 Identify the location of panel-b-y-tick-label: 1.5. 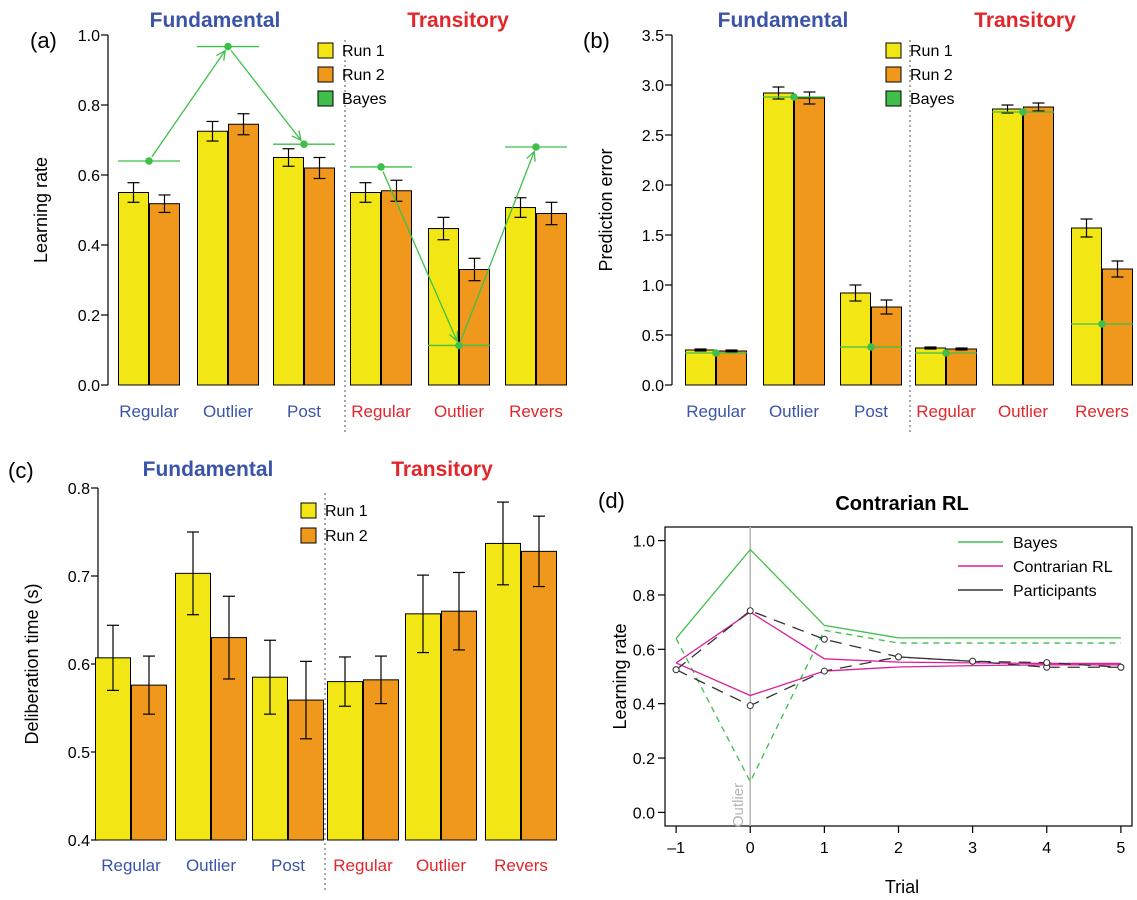
(653, 236).